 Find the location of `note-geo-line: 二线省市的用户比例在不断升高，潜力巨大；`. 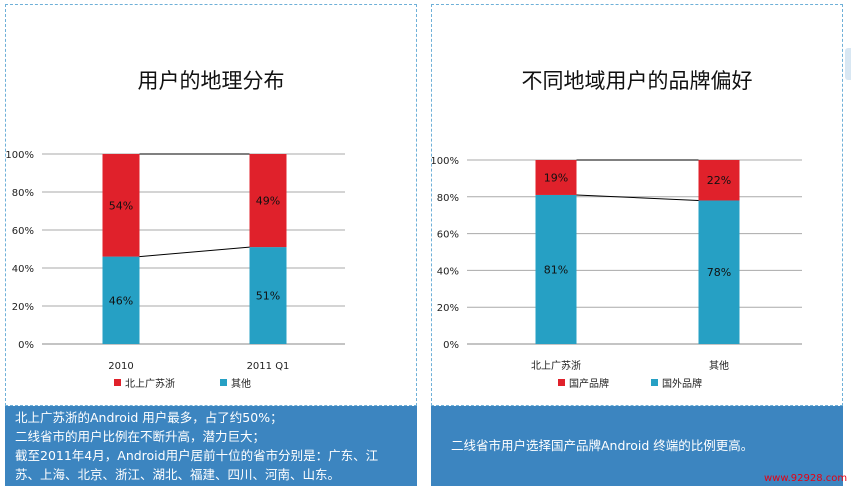

note-geo-line: 二线省市的用户比例在不断升高，潜力巨大； is located at coordinates (140, 436).